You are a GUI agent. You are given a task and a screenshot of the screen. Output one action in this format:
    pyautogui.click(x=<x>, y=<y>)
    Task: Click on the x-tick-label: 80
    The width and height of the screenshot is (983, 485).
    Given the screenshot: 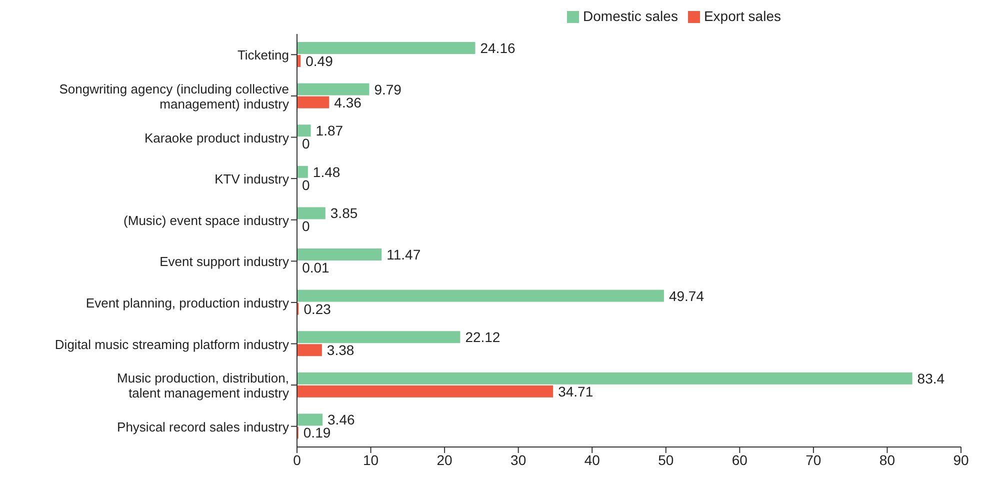 What is the action you would take?
    pyautogui.click(x=887, y=460)
    